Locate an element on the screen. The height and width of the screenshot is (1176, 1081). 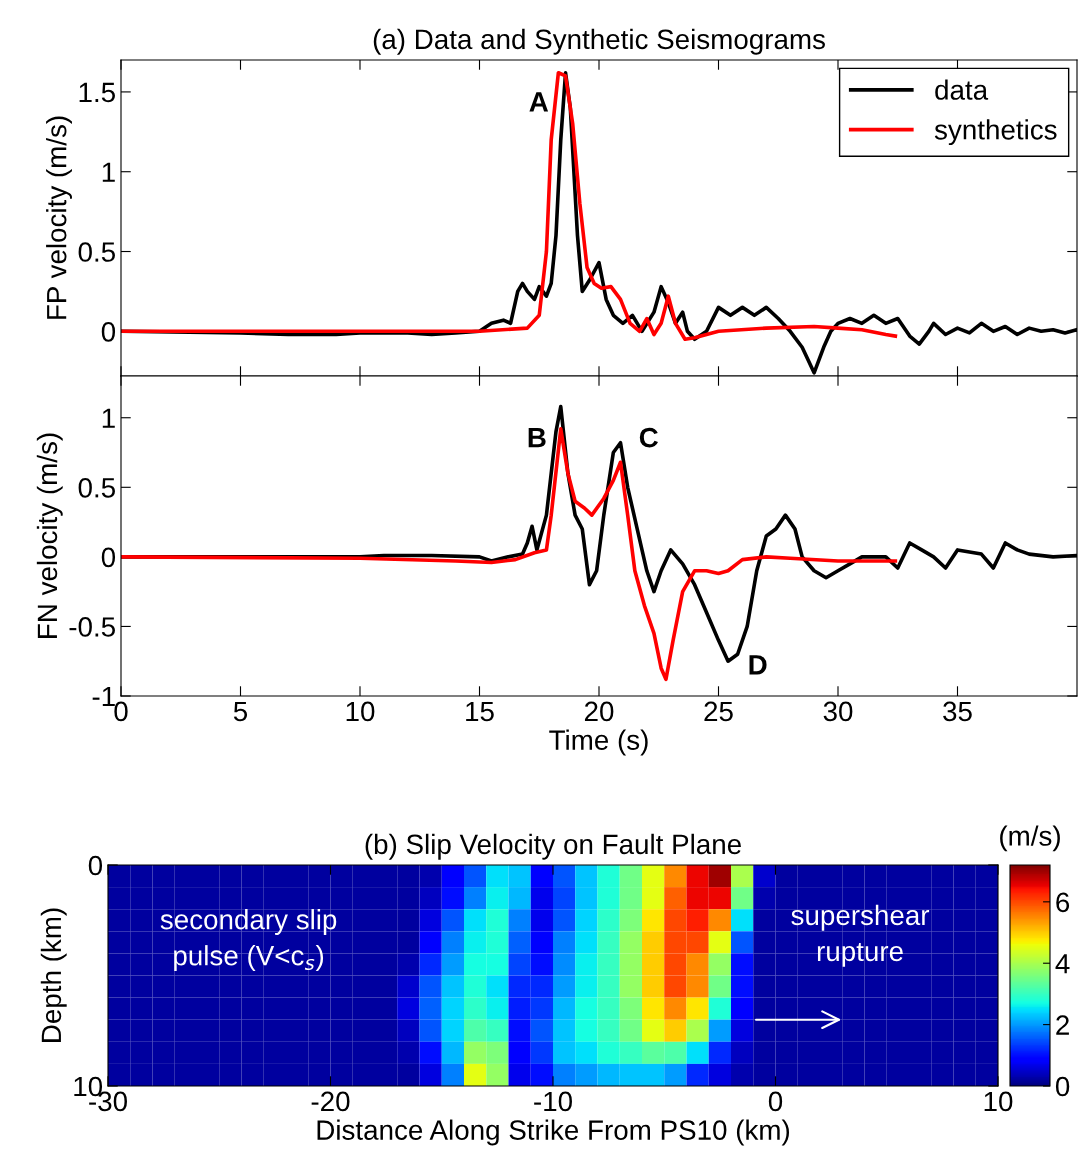
x-tick-label: 0 is located at coordinates (775, 1101).